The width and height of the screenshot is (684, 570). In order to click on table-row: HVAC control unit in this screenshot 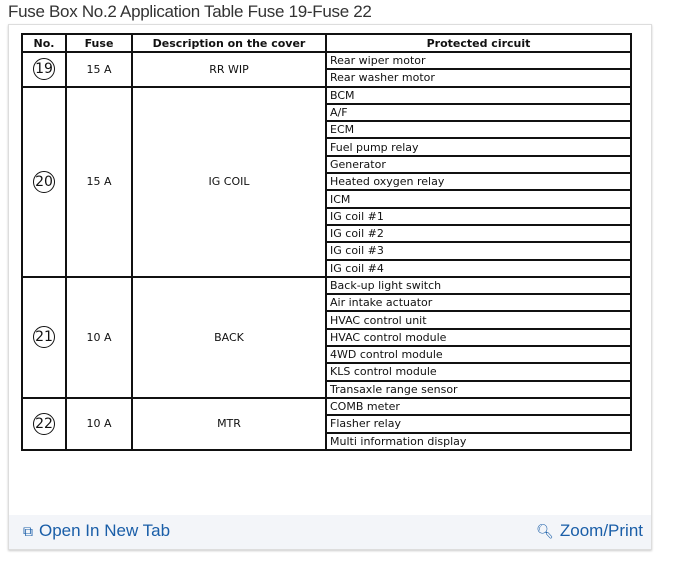, I will do `click(327, 320)`.